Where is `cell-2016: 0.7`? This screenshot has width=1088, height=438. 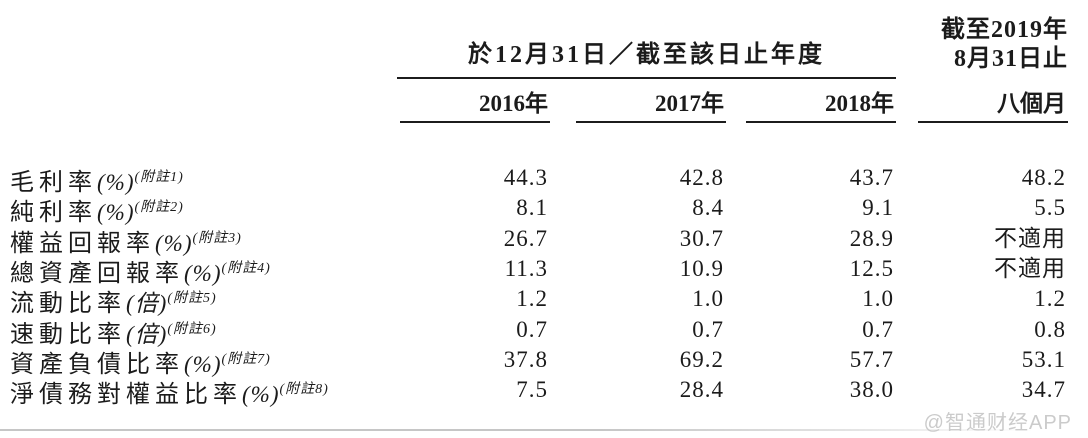
cell-2016: 0.7 is located at coordinates (532, 329).